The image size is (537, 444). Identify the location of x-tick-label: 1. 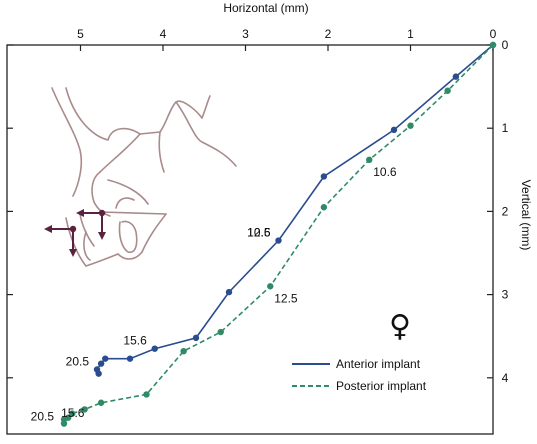
(410, 34).